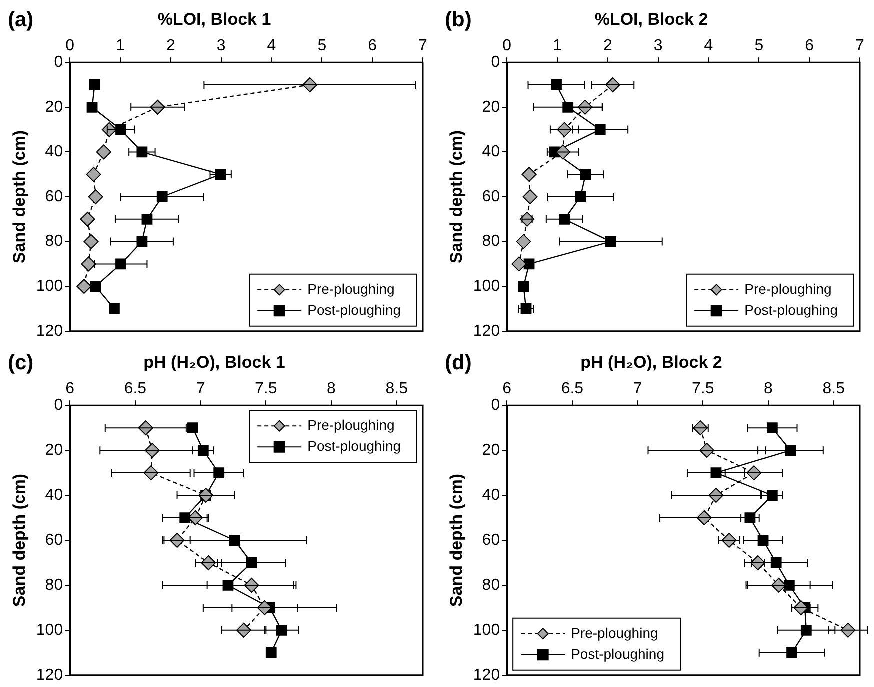  Describe the element at coordinates (215, 19) in the screenshot. I see `chart-title: %LOI, Block 1` at that location.